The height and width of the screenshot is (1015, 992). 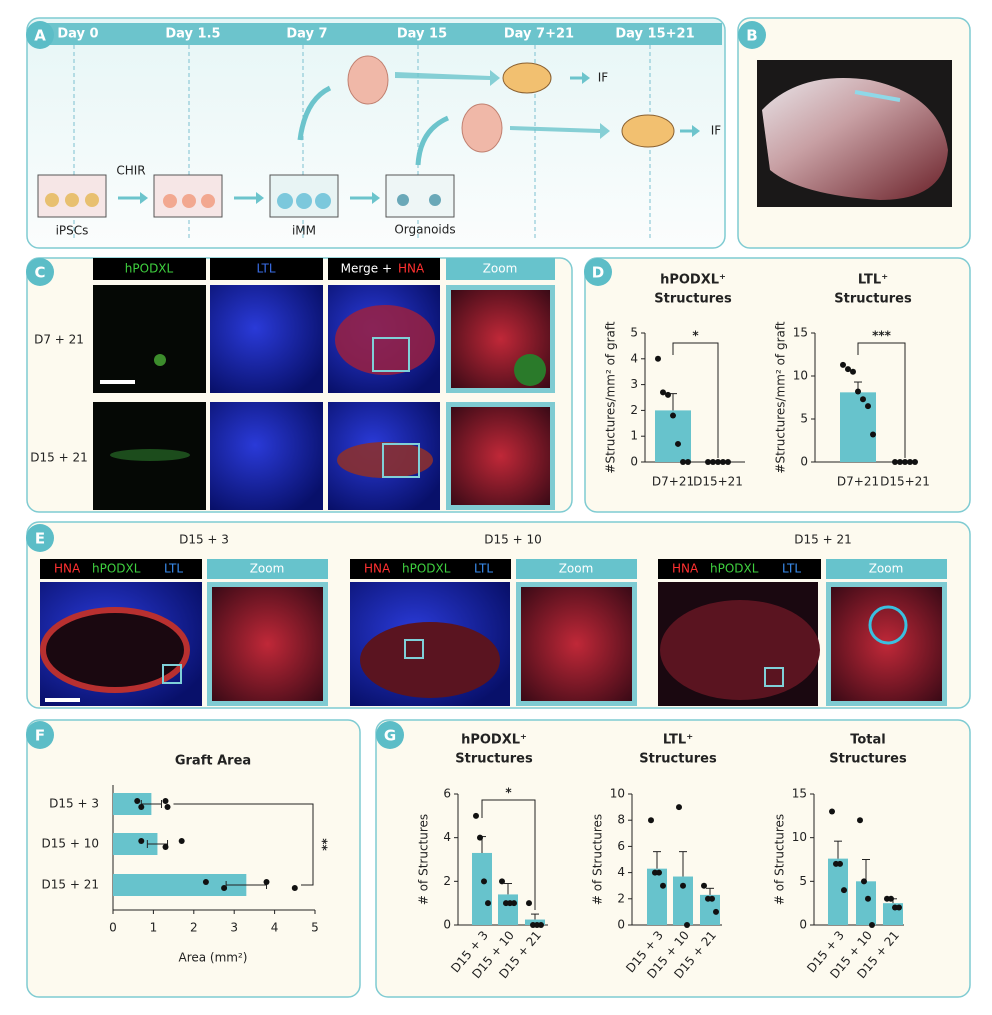 I want to click on row-label: D7 + 21, so click(x=59, y=340).